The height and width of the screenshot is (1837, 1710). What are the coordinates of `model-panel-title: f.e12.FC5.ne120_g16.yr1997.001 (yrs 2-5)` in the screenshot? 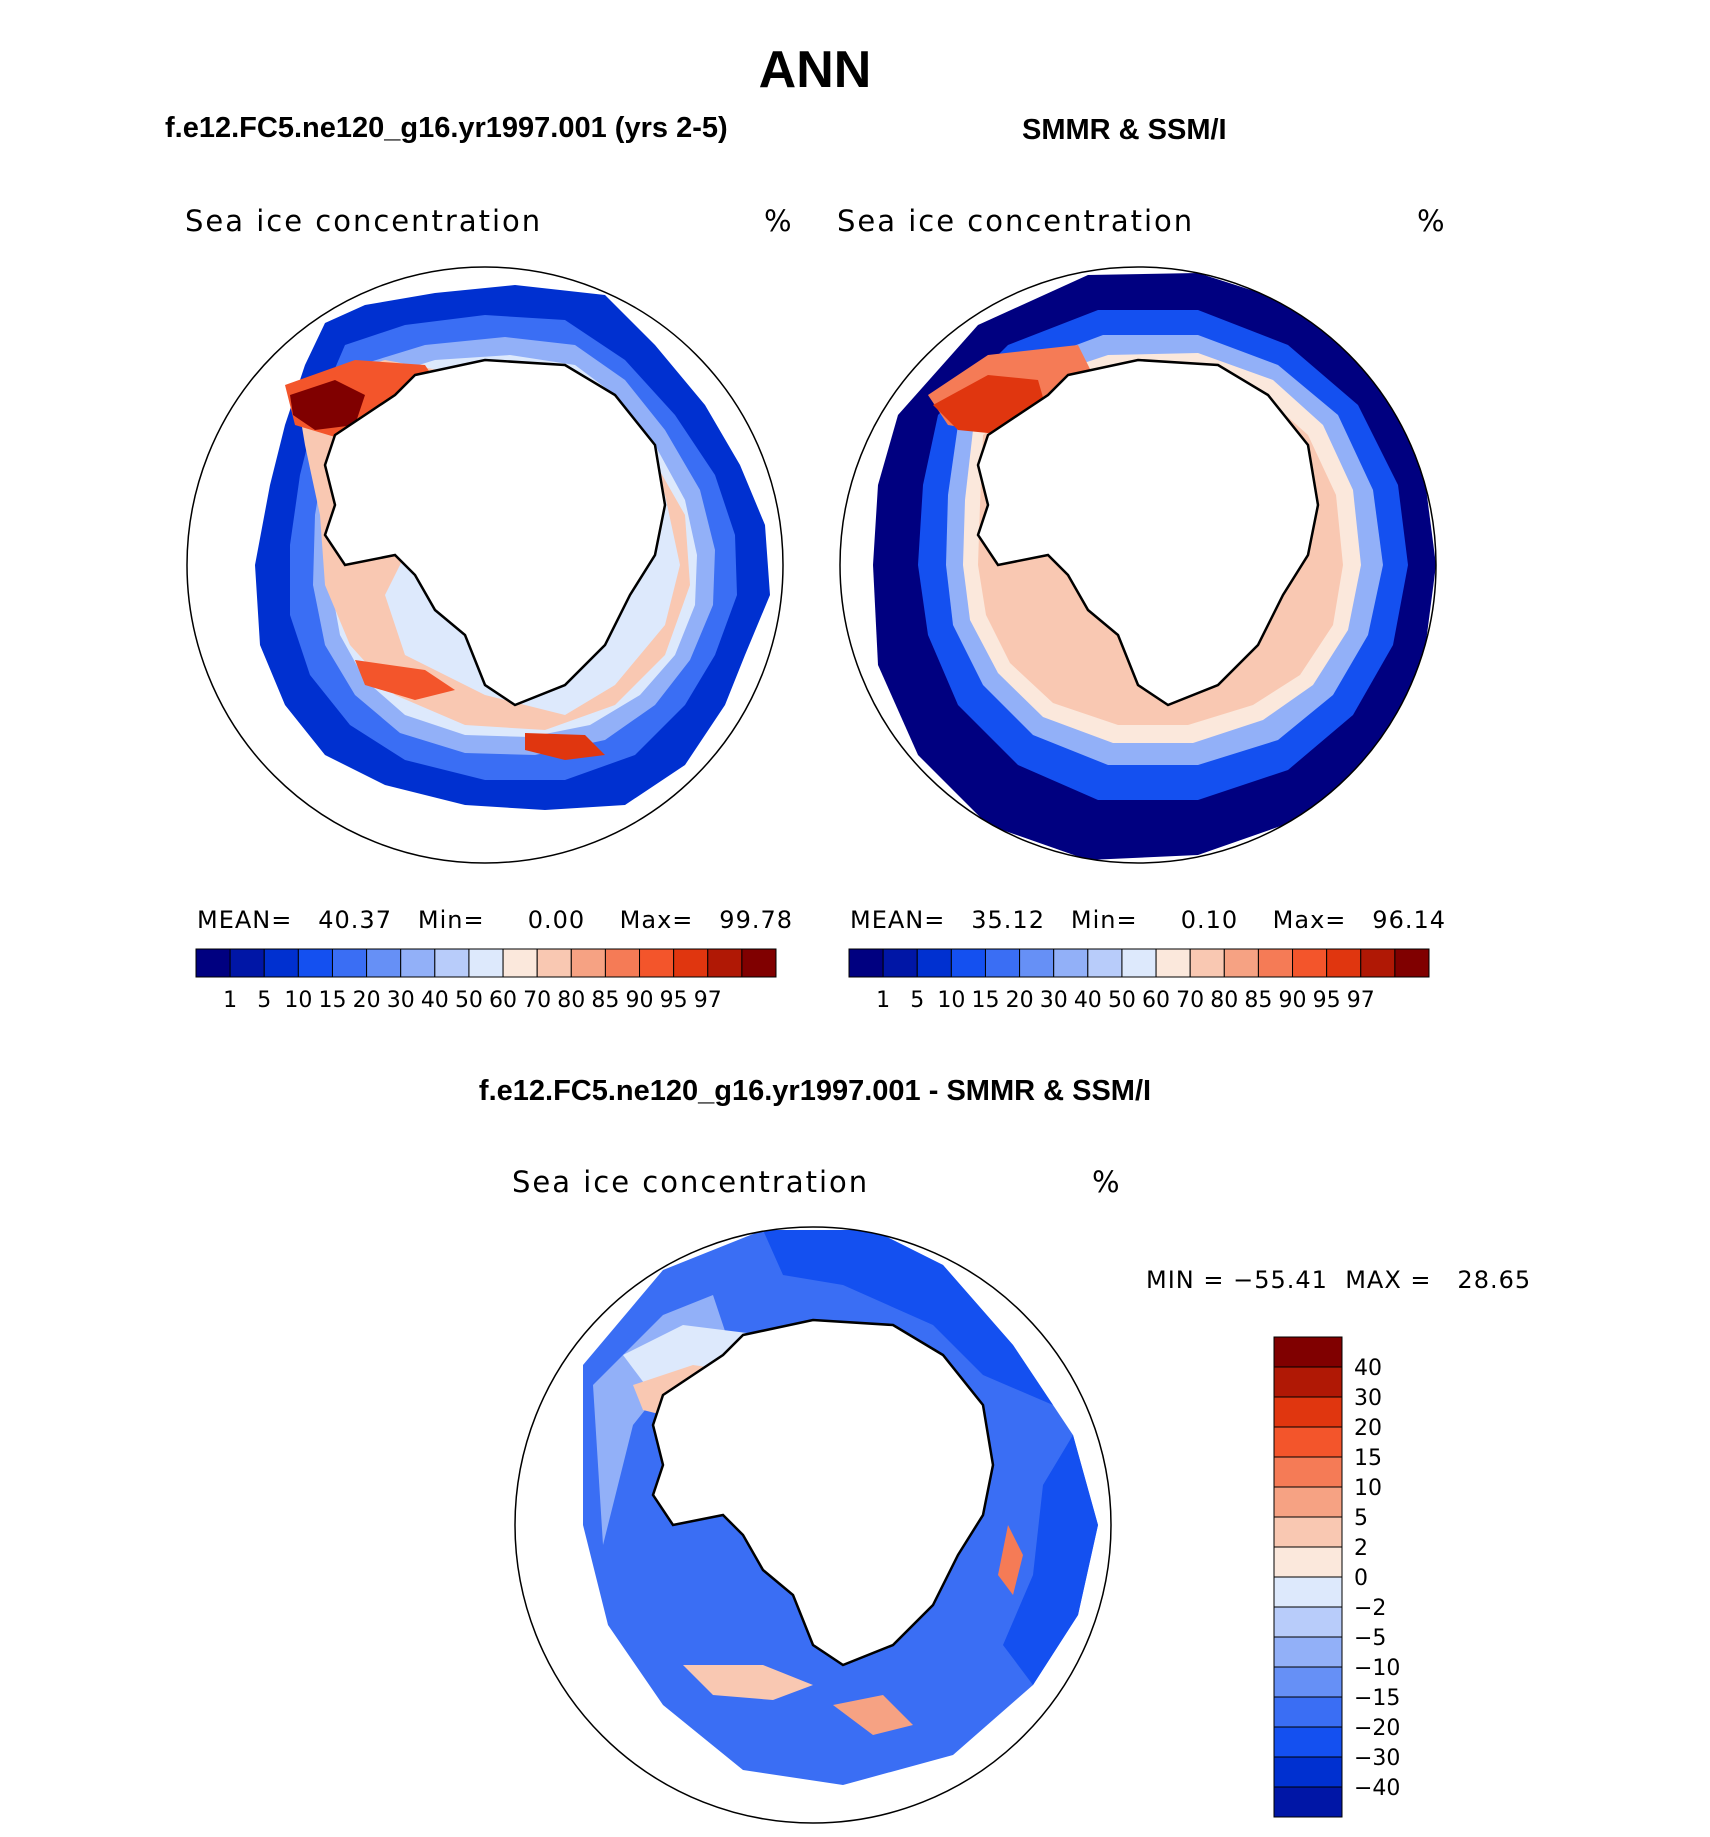 It's located at (446, 128).